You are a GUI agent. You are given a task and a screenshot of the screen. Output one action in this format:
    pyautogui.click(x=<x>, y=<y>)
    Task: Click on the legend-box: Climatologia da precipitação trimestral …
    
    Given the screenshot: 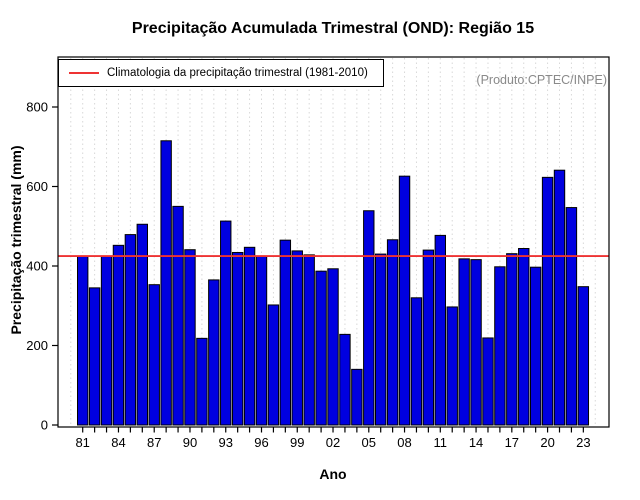 What is the action you would take?
    pyautogui.click(x=221, y=73)
    